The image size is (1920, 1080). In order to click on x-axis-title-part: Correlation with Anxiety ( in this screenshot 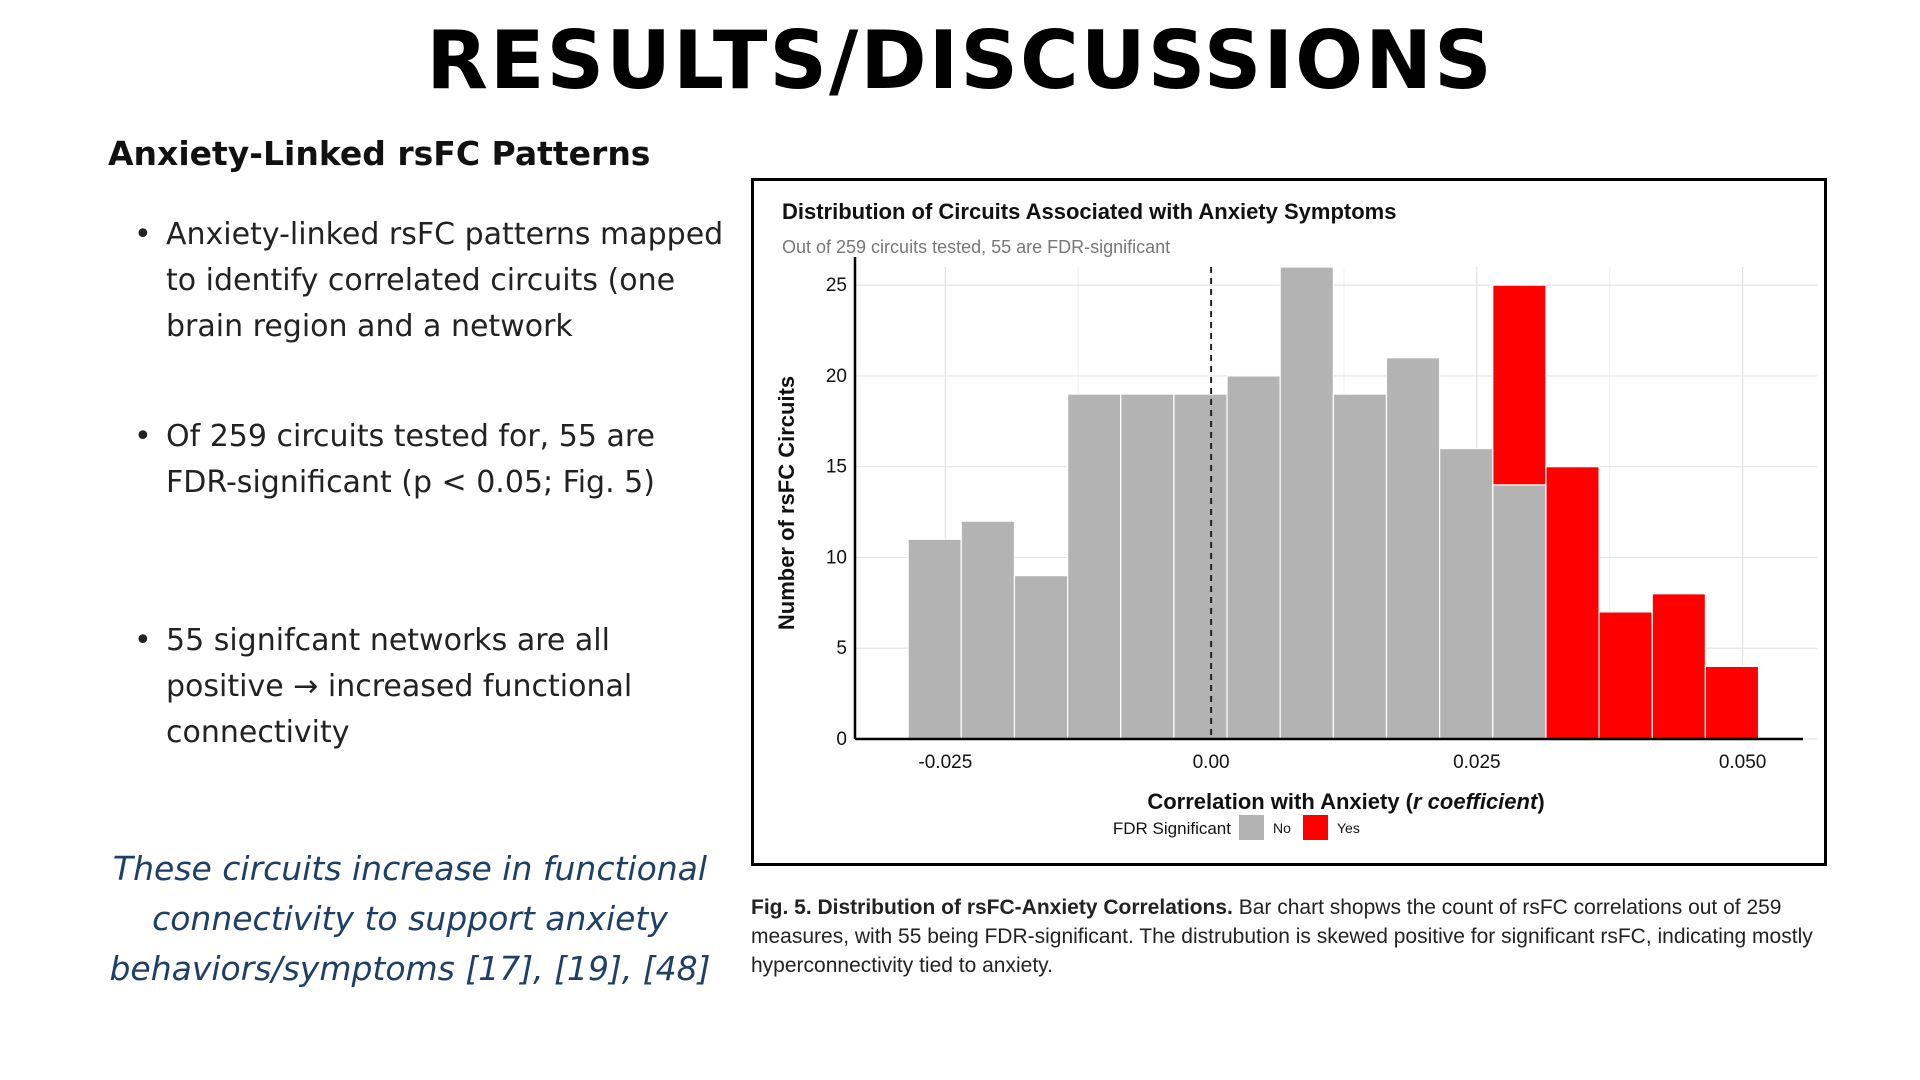, I will do `click(1280, 801)`.